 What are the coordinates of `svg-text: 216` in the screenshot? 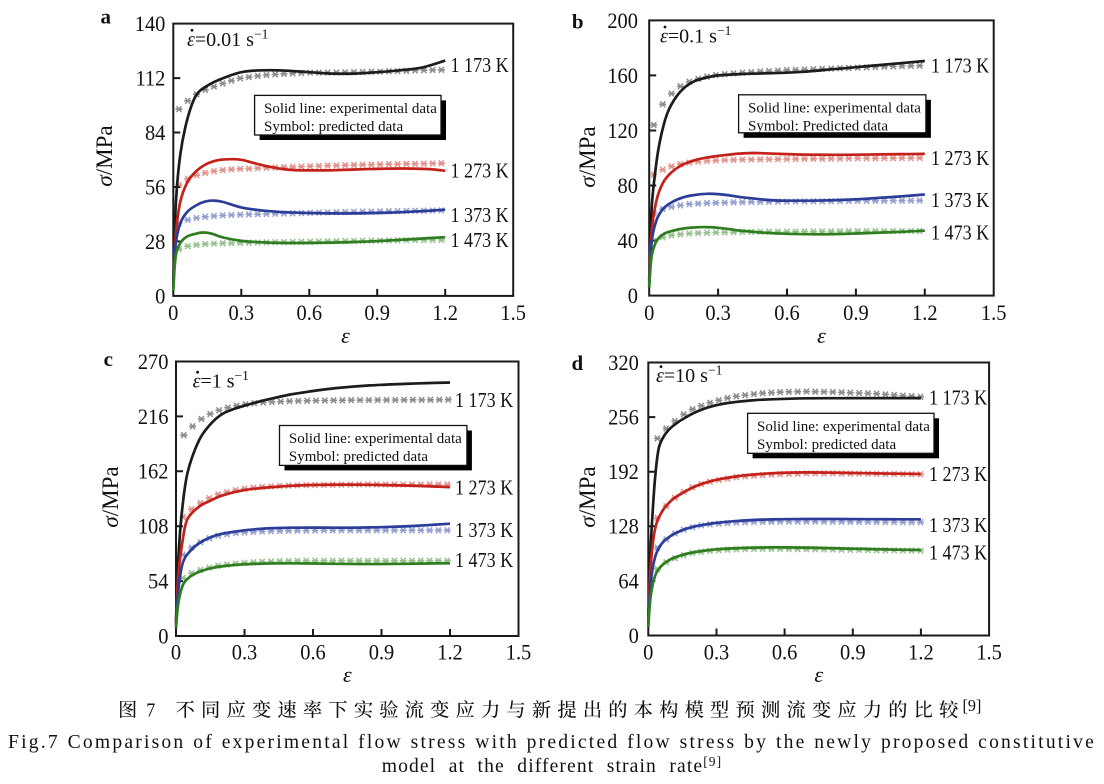 It's located at (153, 416).